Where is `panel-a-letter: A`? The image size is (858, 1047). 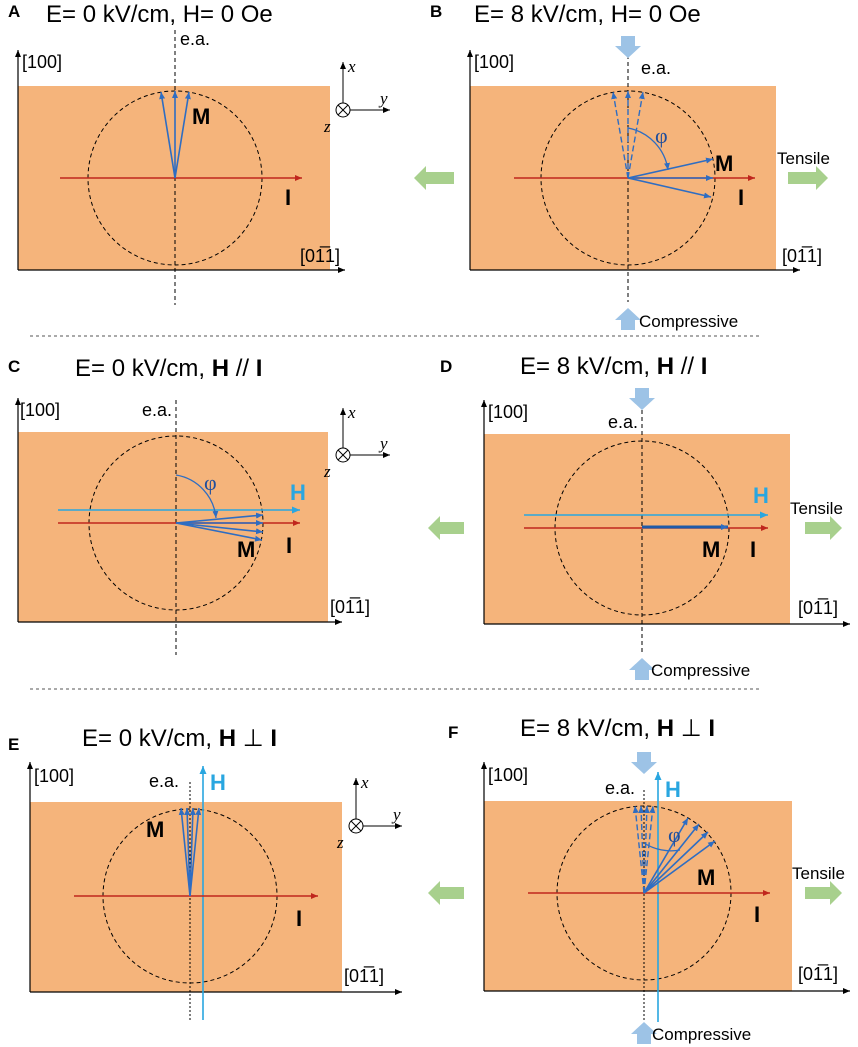
panel-a-letter: A is located at coordinates (14, 11).